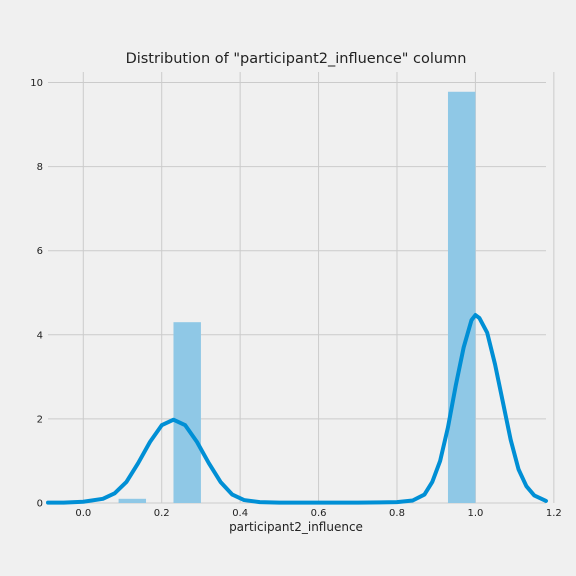 The height and width of the screenshot is (576, 576). What do you see at coordinates (162, 513) in the screenshot?
I see `x-tick-label: 0.2` at bounding box center [162, 513].